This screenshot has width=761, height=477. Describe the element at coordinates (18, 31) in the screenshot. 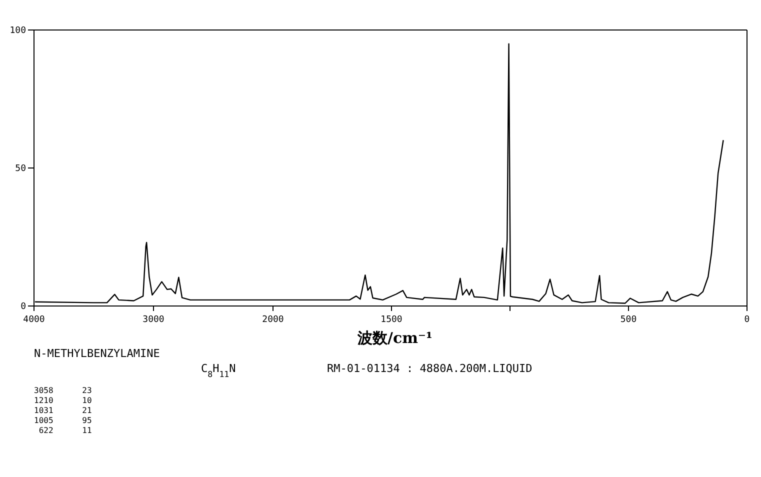

I see `y-tick-label: 100` at that location.